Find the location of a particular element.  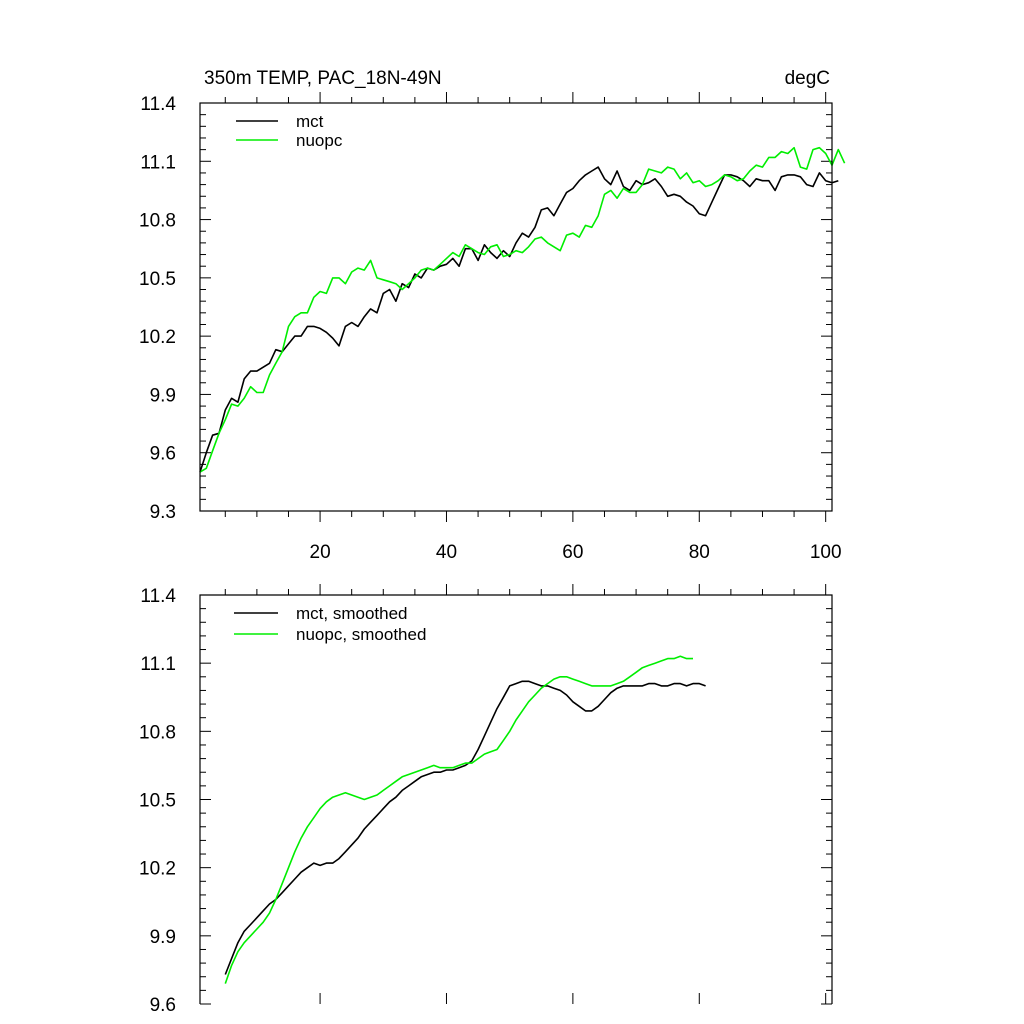

bottom-y-tick-label: 9.6 is located at coordinates (163, 1005).